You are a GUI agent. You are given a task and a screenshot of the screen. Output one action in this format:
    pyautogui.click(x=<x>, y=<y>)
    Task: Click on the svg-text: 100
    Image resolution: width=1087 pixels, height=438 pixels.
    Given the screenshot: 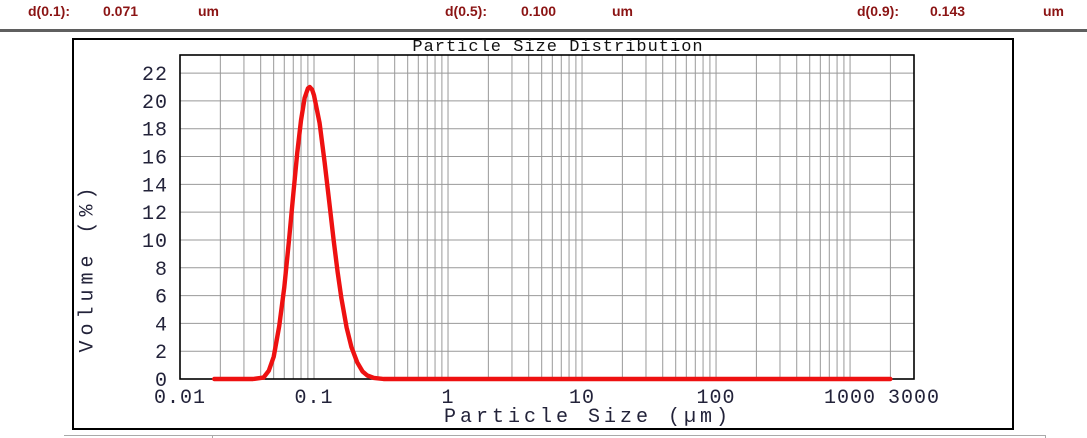 What is the action you would take?
    pyautogui.click(x=716, y=398)
    